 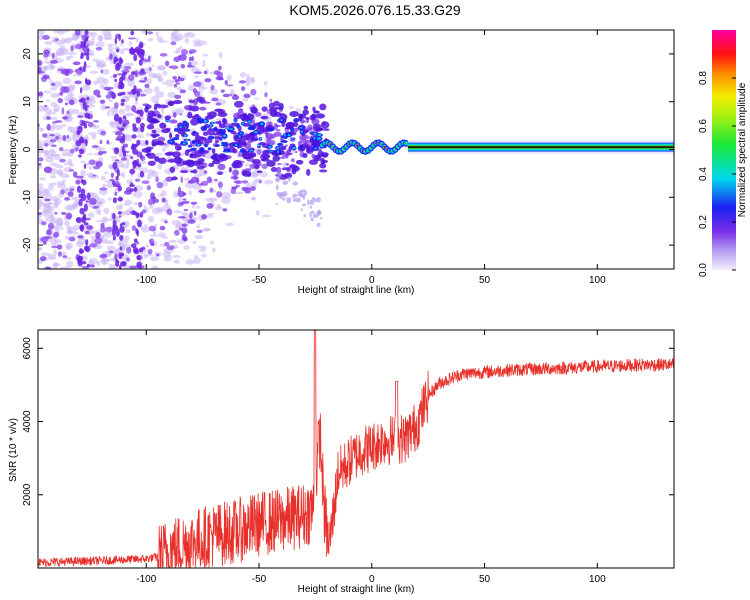 I want to click on colorbar-label: Normalized spectral amplitude, so click(x=742, y=149).